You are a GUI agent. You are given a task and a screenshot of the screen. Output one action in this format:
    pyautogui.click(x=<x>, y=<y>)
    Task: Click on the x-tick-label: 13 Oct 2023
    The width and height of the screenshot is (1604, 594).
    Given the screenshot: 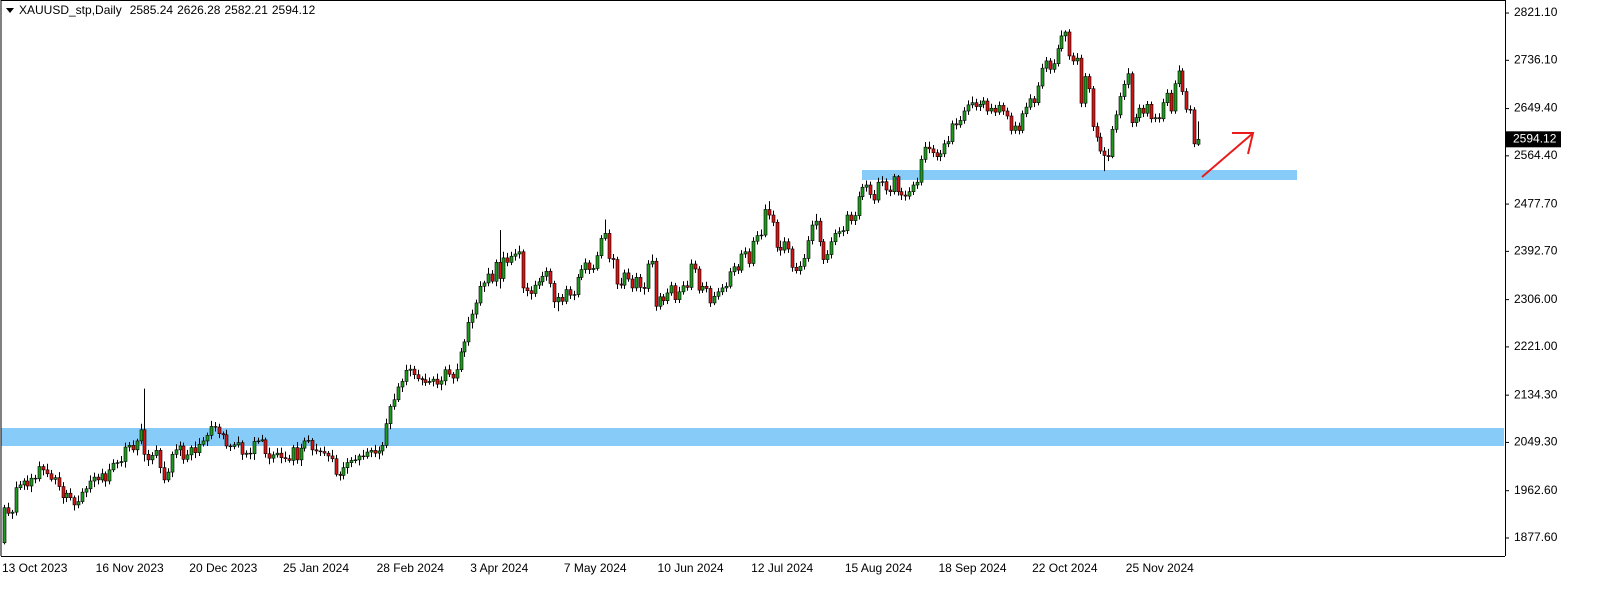 What is the action you would take?
    pyautogui.click(x=35, y=568)
    